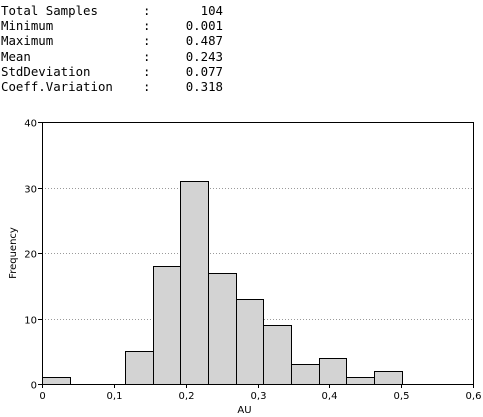 The height and width of the screenshot is (417, 483). Describe the element at coordinates (115, 396) in the screenshot. I see `x-tick-label: 0,1` at that location.